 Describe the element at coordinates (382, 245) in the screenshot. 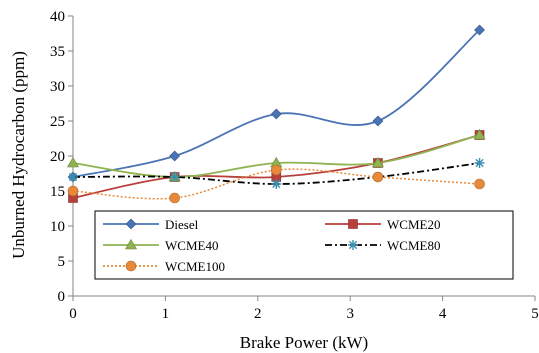

I see `legend-item-wcme80: WCME80` at that location.